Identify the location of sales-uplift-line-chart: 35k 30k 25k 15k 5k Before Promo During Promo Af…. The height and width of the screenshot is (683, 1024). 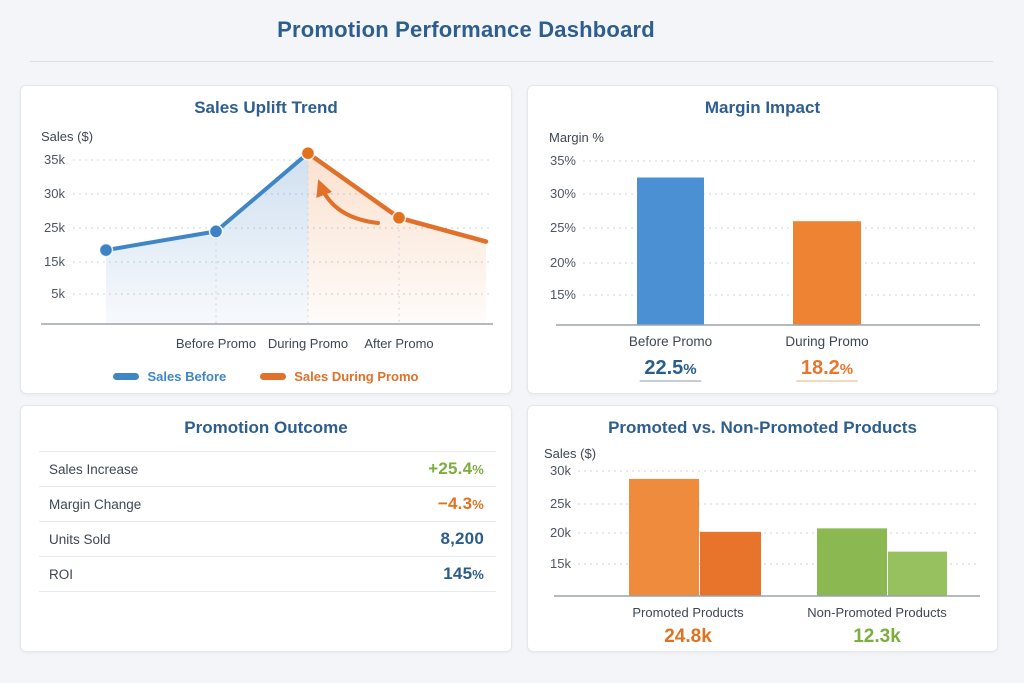
(267, 248).